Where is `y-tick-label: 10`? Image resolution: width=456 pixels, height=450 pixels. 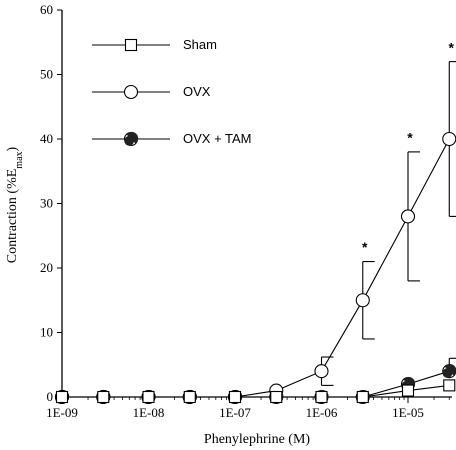
y-tick-label: 10 is located at coordinates (46, 332).